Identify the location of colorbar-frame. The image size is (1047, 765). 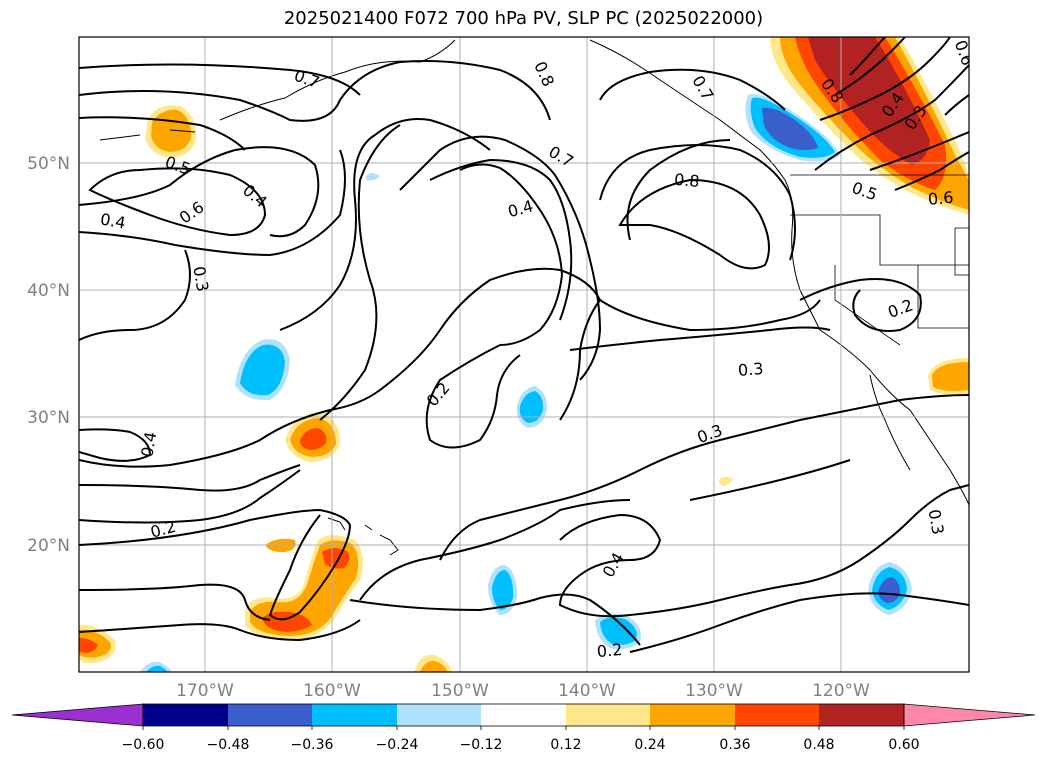
(523, 715).